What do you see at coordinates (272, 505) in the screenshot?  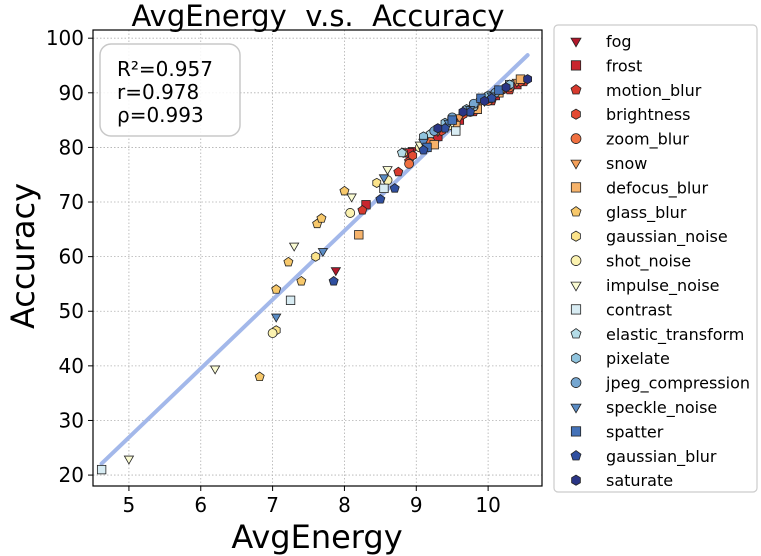 I see `x-tick-label: 7` at bounding box center [272, 505].